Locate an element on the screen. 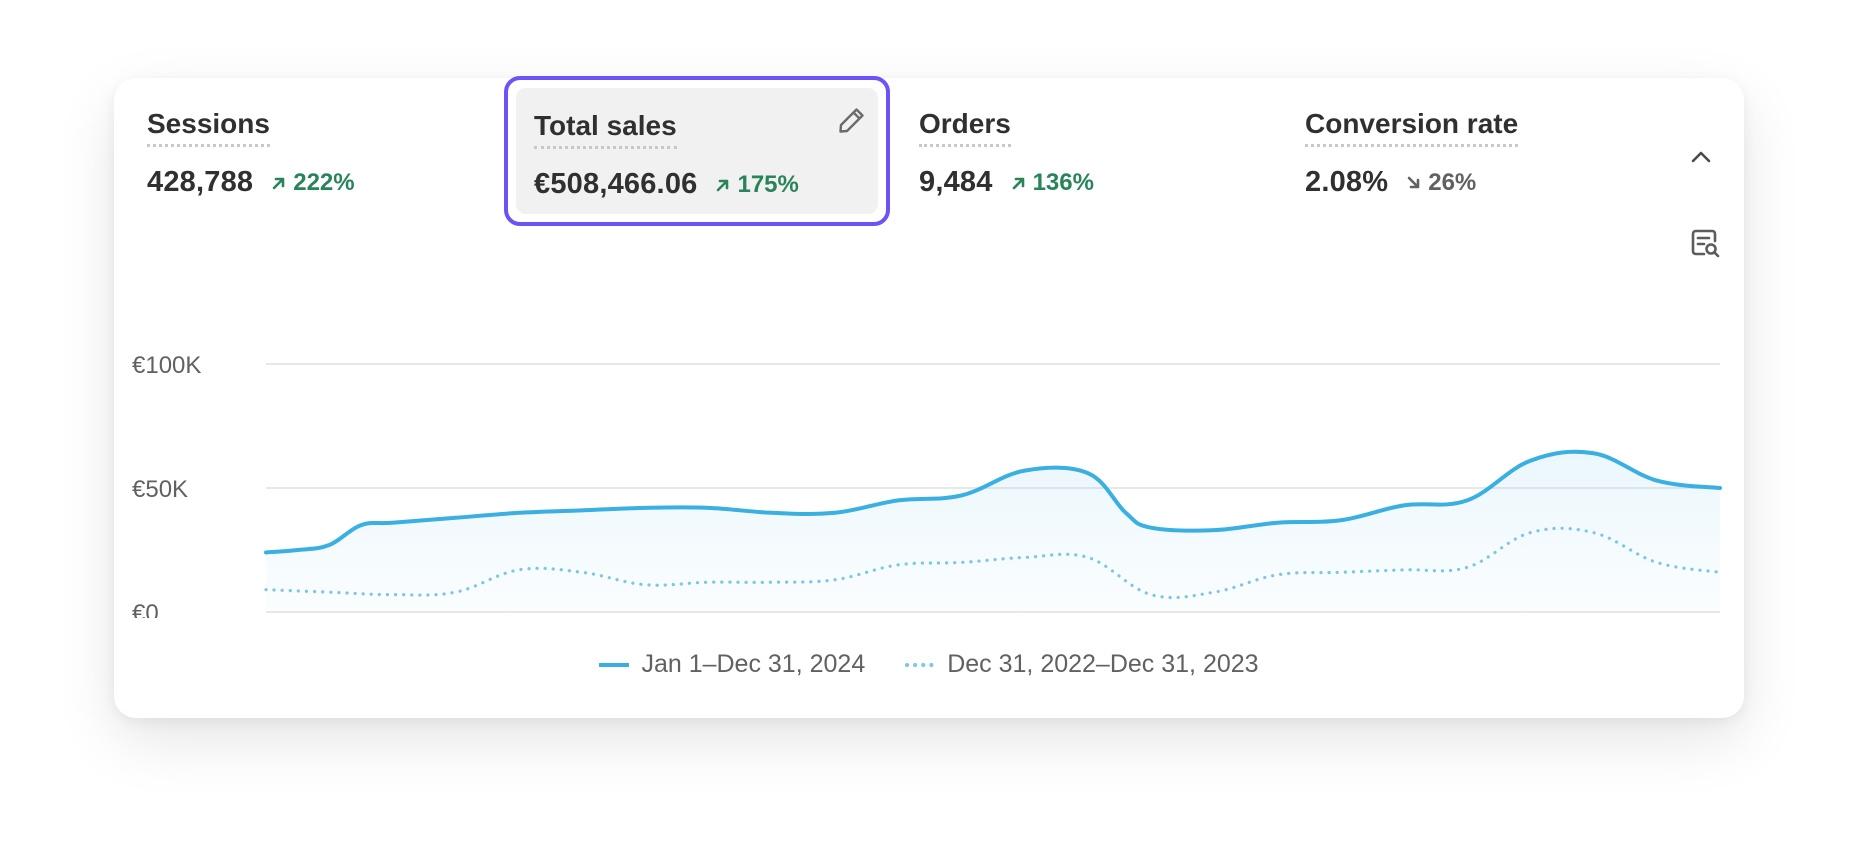 This screenshot has height=868, width=1858. metric-change-value: 175% is located at coordinates (768, 184).